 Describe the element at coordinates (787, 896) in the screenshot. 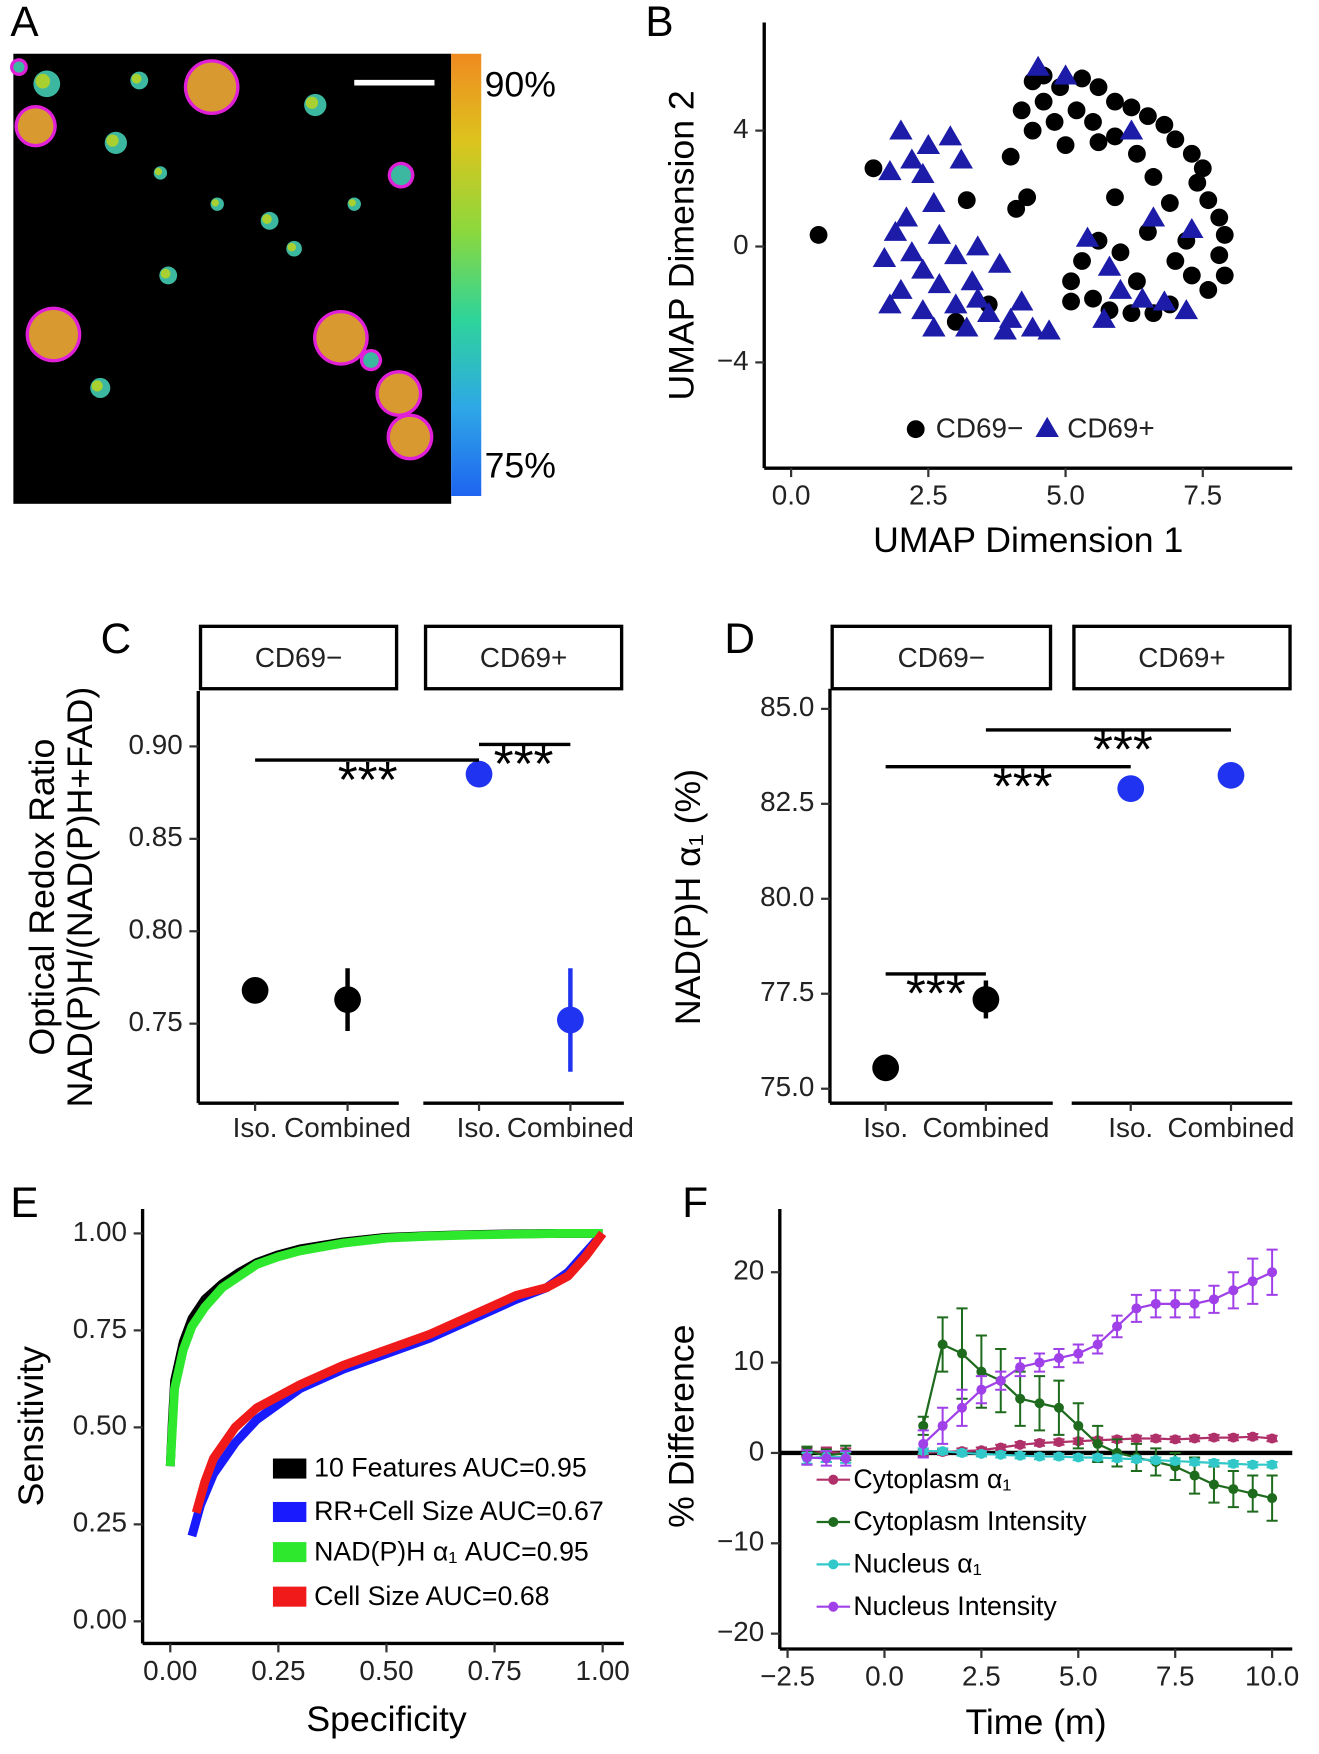

I see `y-tick-label: 80.0` at that location.